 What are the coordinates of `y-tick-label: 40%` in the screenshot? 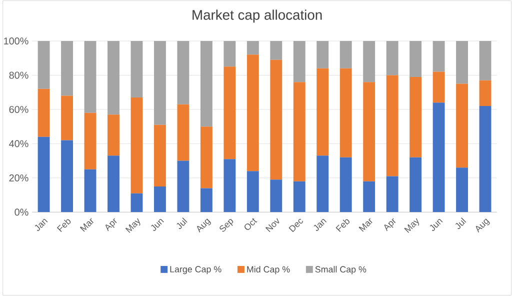 It's located at (18, 144).